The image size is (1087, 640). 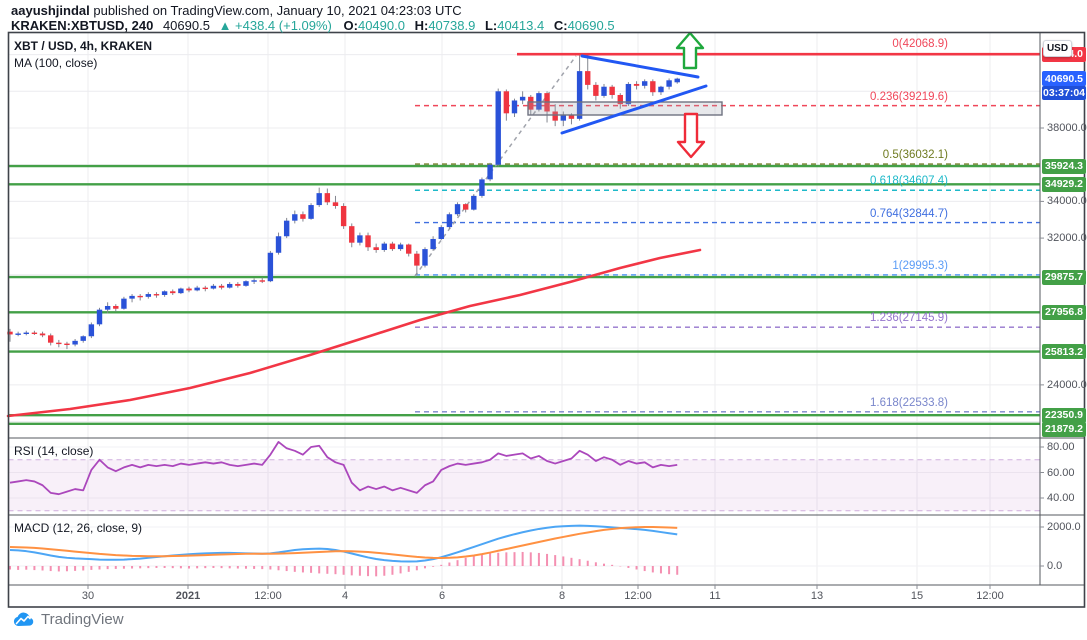 What do you see at coordinates (908, 181) in the screenshot?
I see `fib-level-label: 0.618(34607.4)` at bounding box center [908, 181].